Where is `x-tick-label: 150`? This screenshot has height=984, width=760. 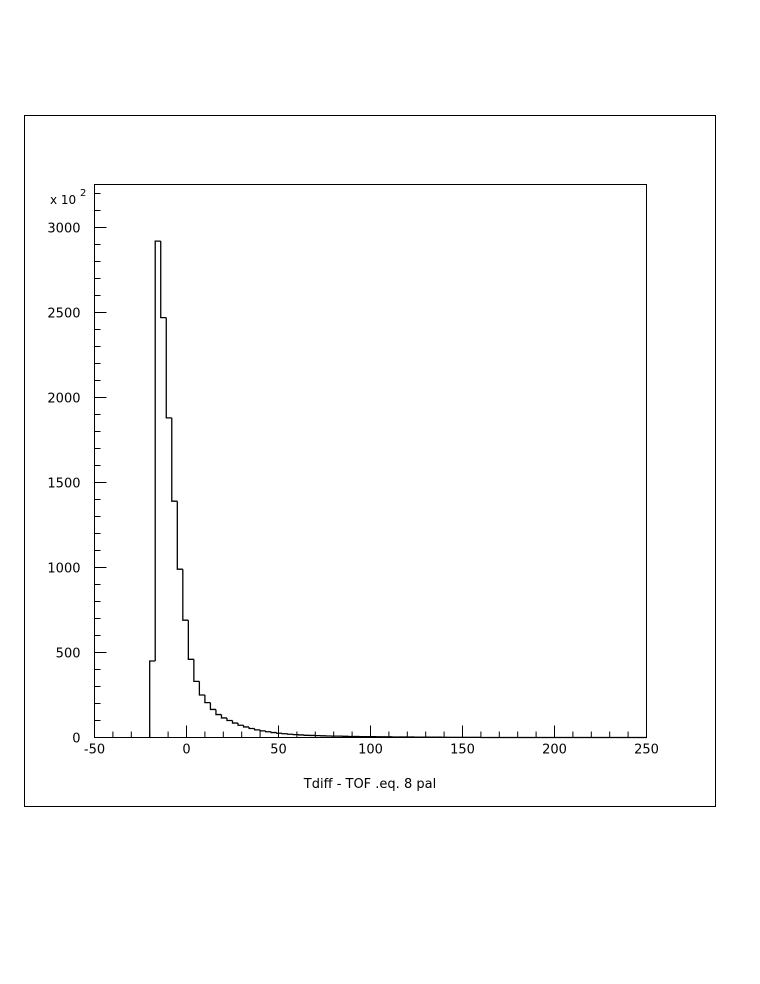
x-tick-label: 150 is located at coordinates (462, 750).